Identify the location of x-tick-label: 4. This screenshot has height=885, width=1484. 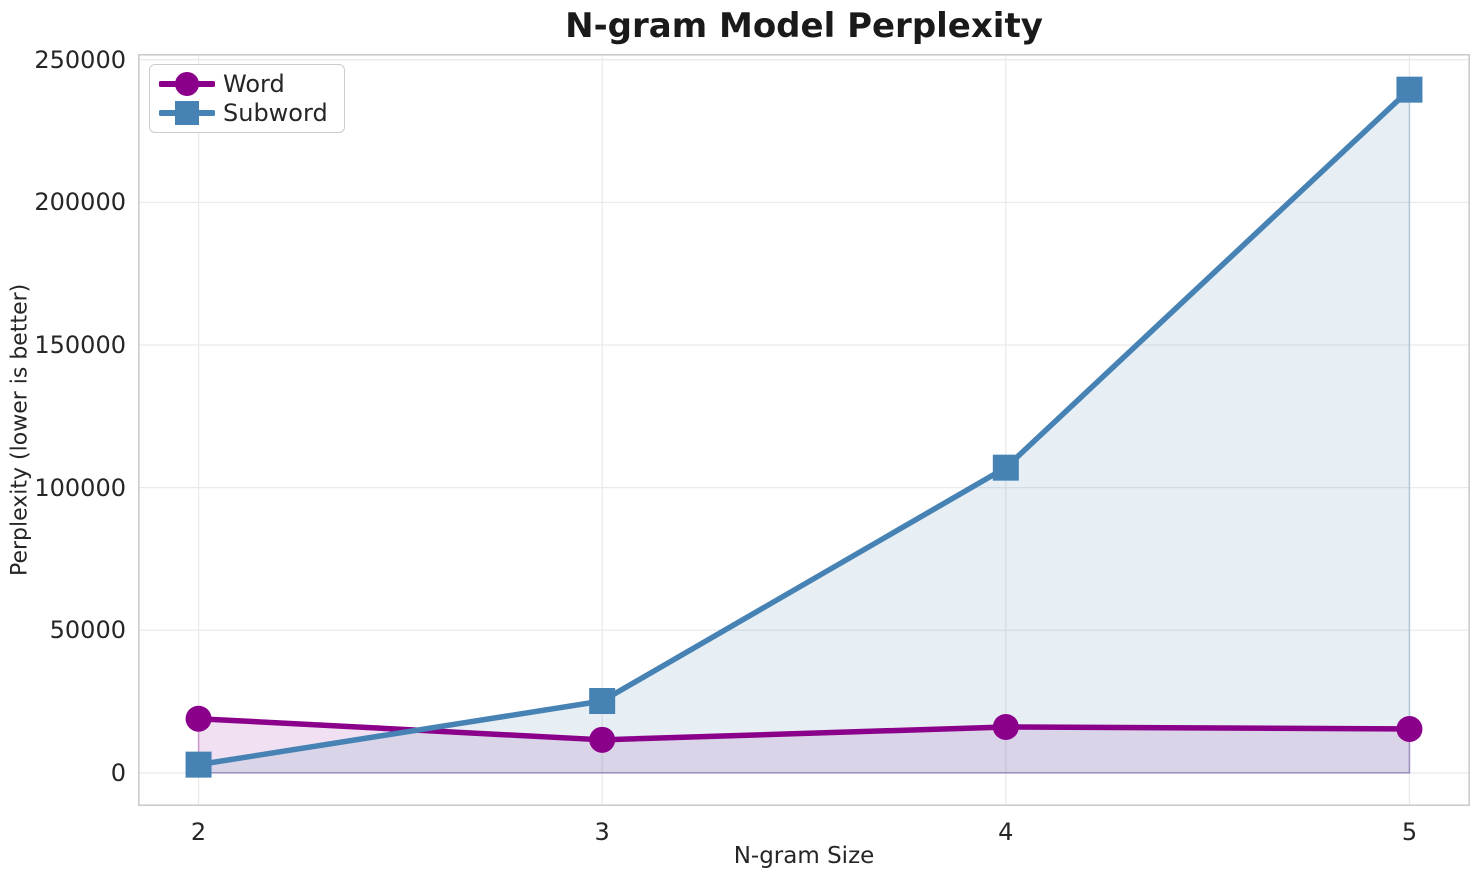
(1006, 832).